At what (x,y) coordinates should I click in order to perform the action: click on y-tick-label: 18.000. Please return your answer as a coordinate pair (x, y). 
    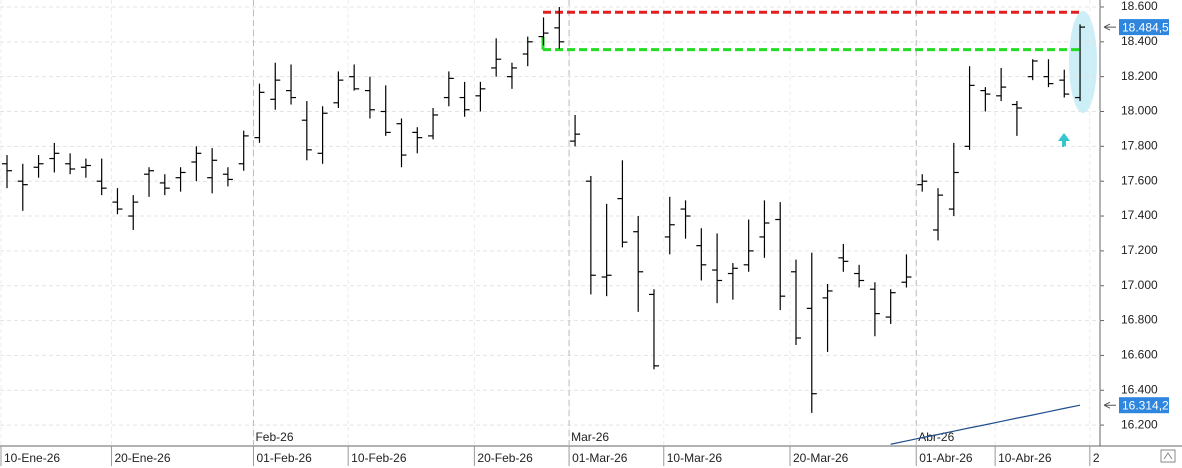
    Looking at the image, I should click on (1139, 111).